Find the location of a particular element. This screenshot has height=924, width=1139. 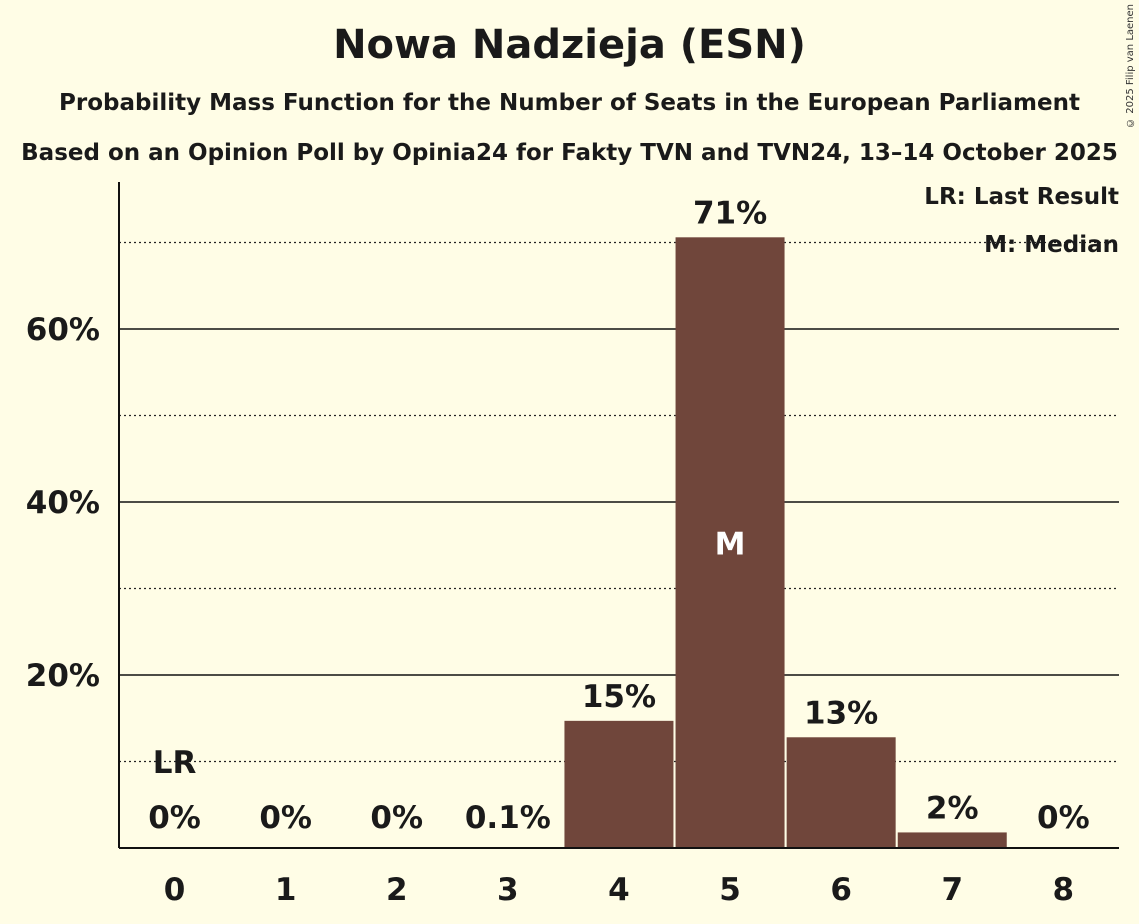

x-tick-label: 6 is located at coordinates (841, 890).